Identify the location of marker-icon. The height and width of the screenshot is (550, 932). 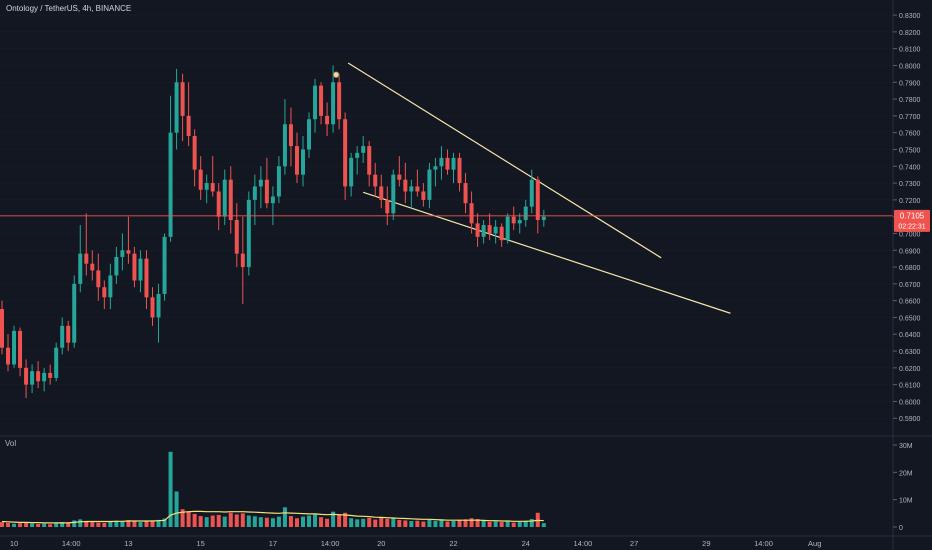
(336, 75).